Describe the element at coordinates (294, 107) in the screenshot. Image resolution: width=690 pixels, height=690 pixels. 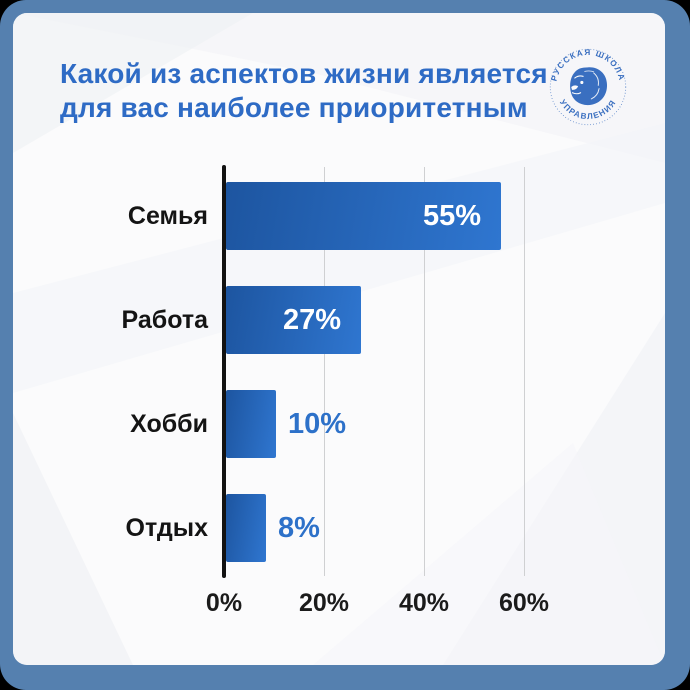
I see `chart-title-line-2: для вас наиболее приоритетным` at that location.